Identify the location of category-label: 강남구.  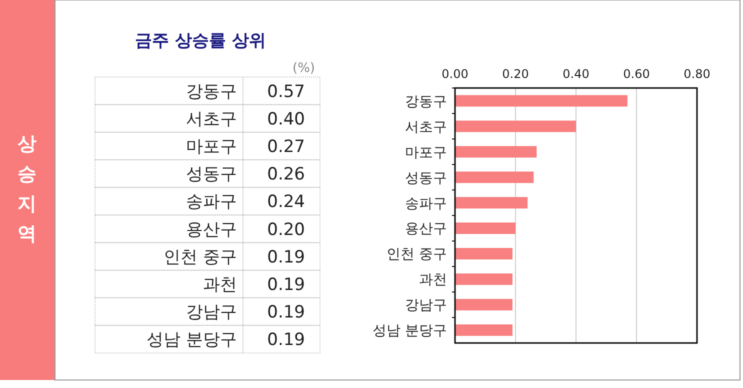
(211, 312).